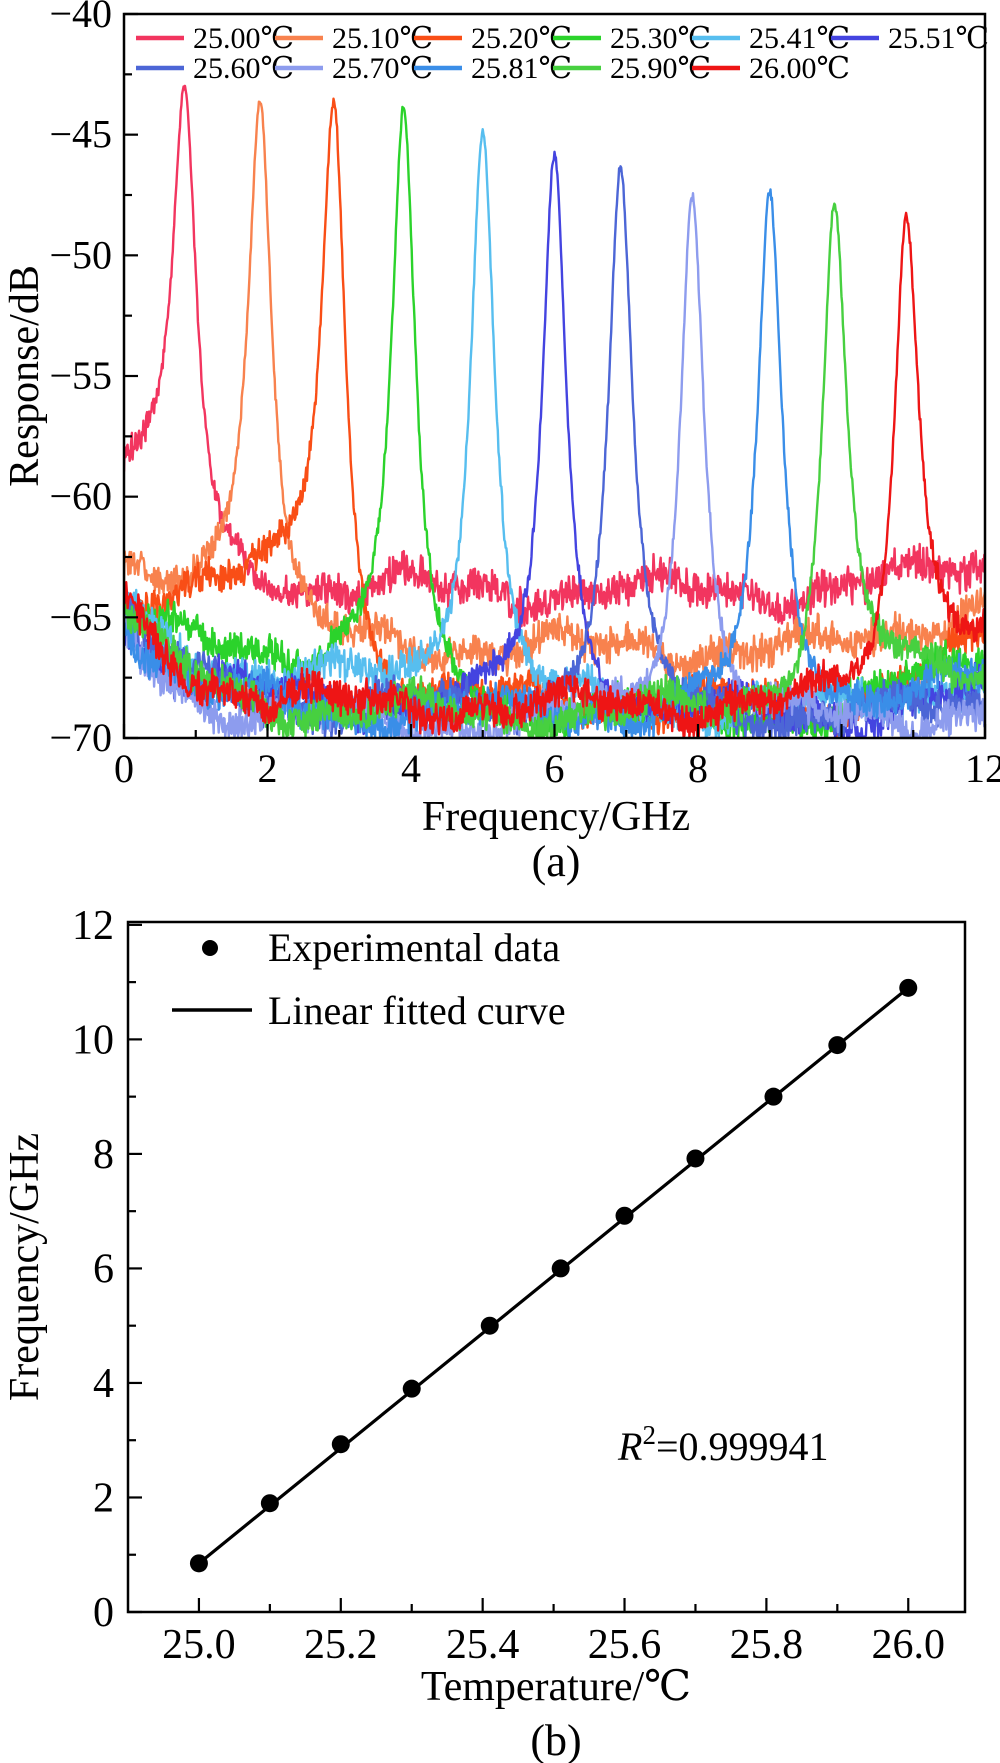 The height and width of the screenshot is (1763, 1000). What do you see at coordinates (909, 1645) in the screenshot?
I see `b-x-tick-label: 26.0` at bounding box center [909, 1645].